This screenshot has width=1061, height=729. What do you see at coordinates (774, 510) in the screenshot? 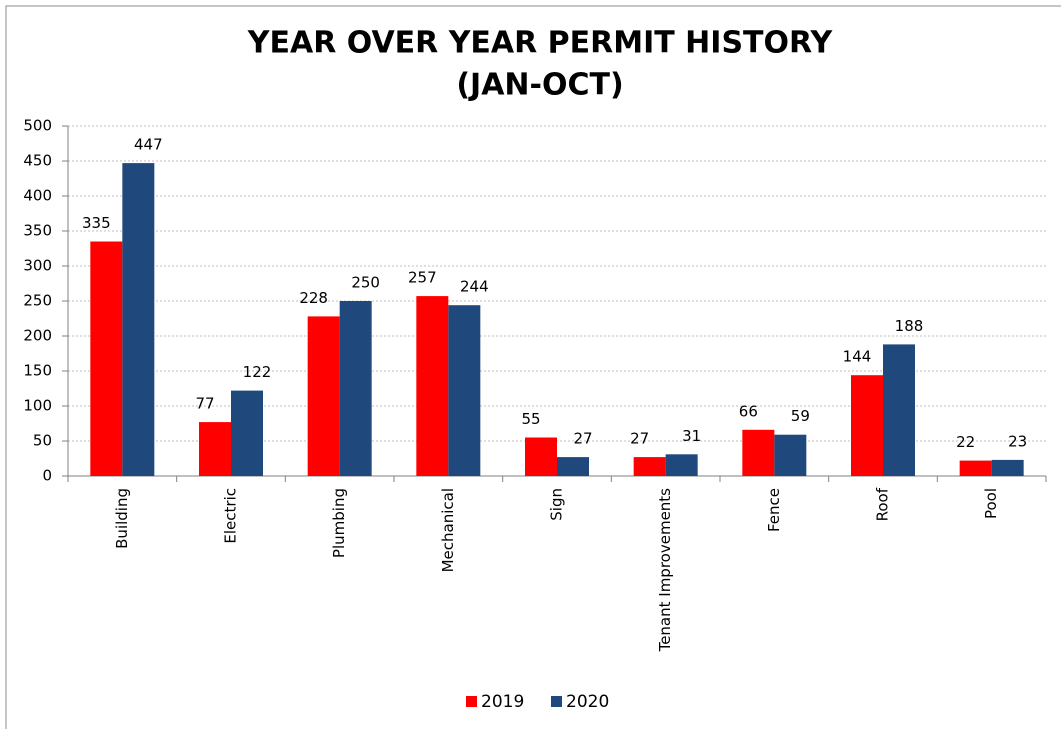
I see `x-tick-label: Fence` at bounding box center [774, 510].